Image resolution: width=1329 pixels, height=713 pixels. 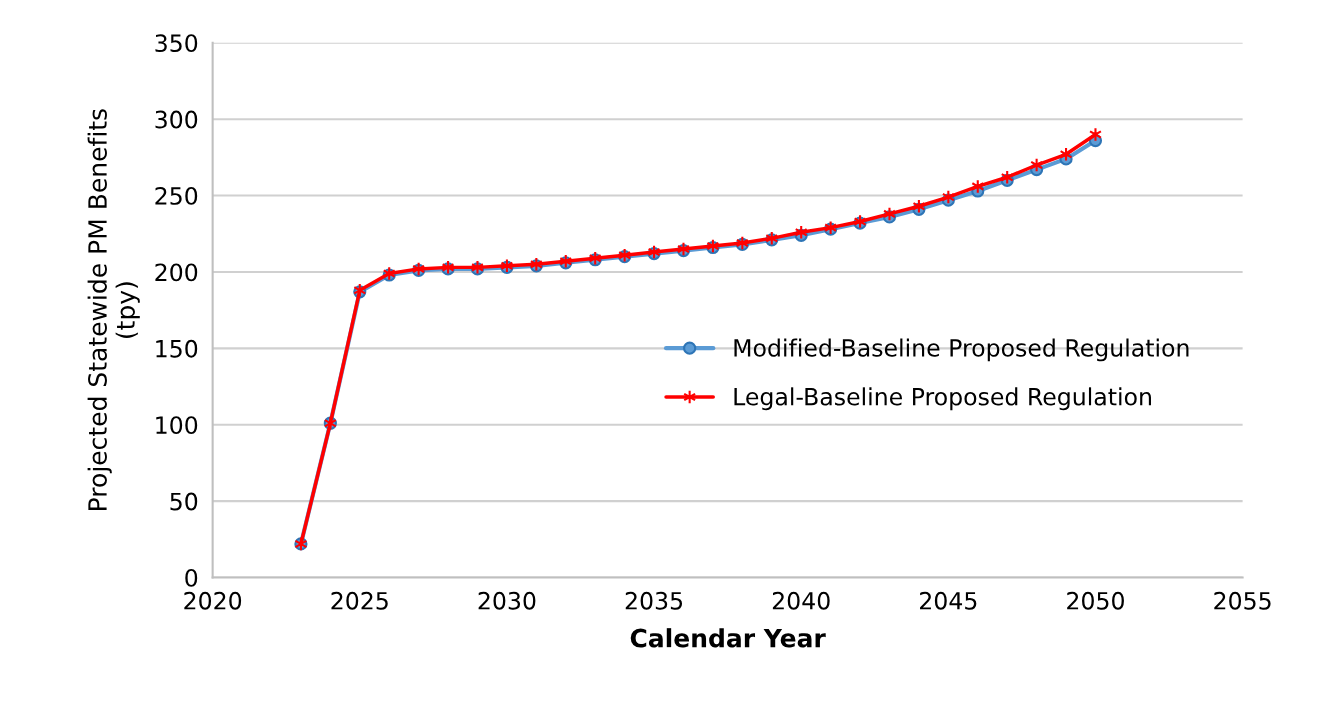 What do you see at coordinates (113, 309) in the screenshot?
I see `y-axis-title: Projected Statewide PM Benefits (tpy)` at bounding box center [113, 309].